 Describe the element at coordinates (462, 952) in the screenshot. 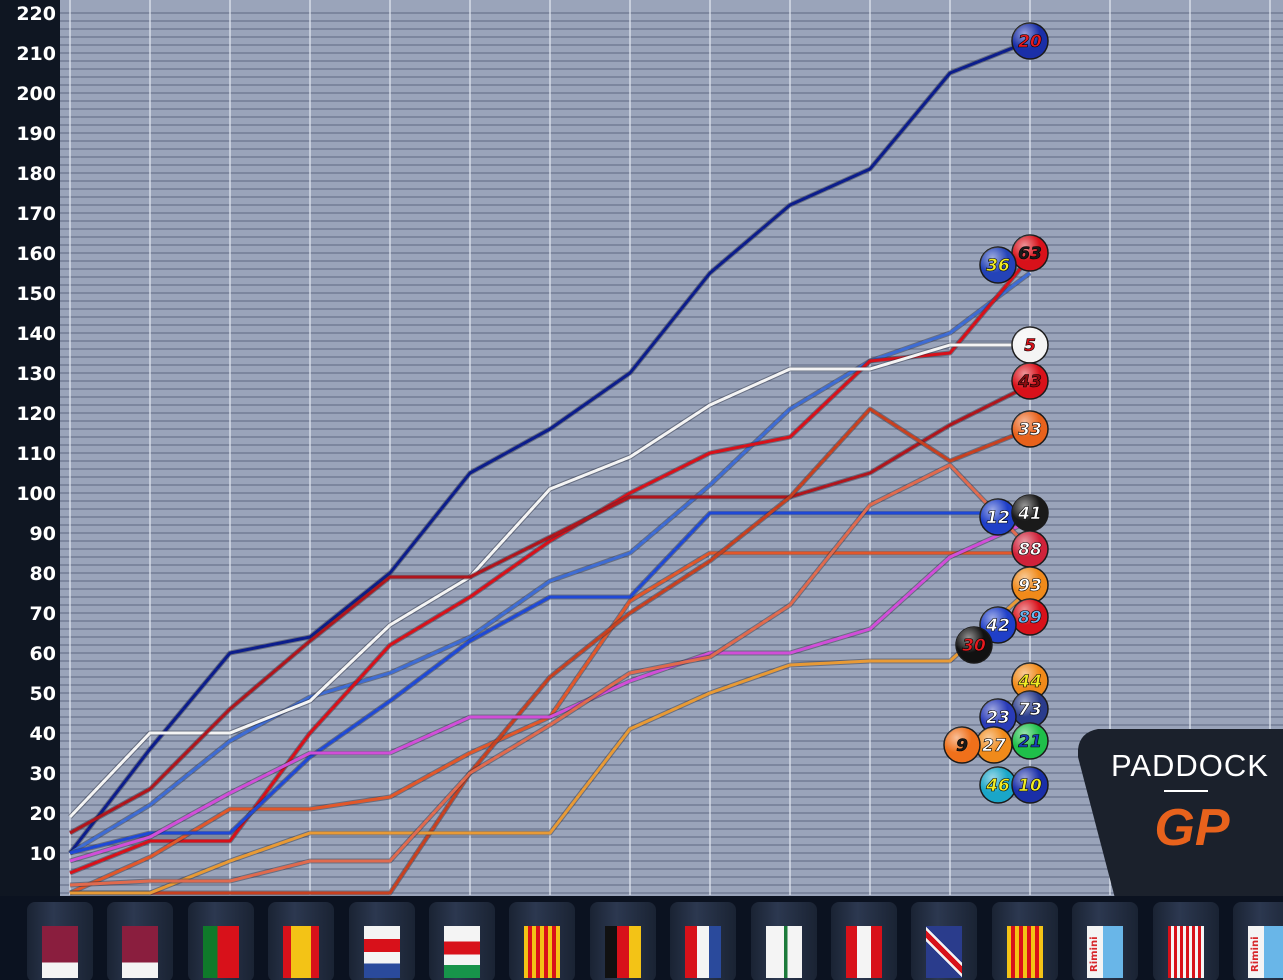

I see `flag-italy` at that location.